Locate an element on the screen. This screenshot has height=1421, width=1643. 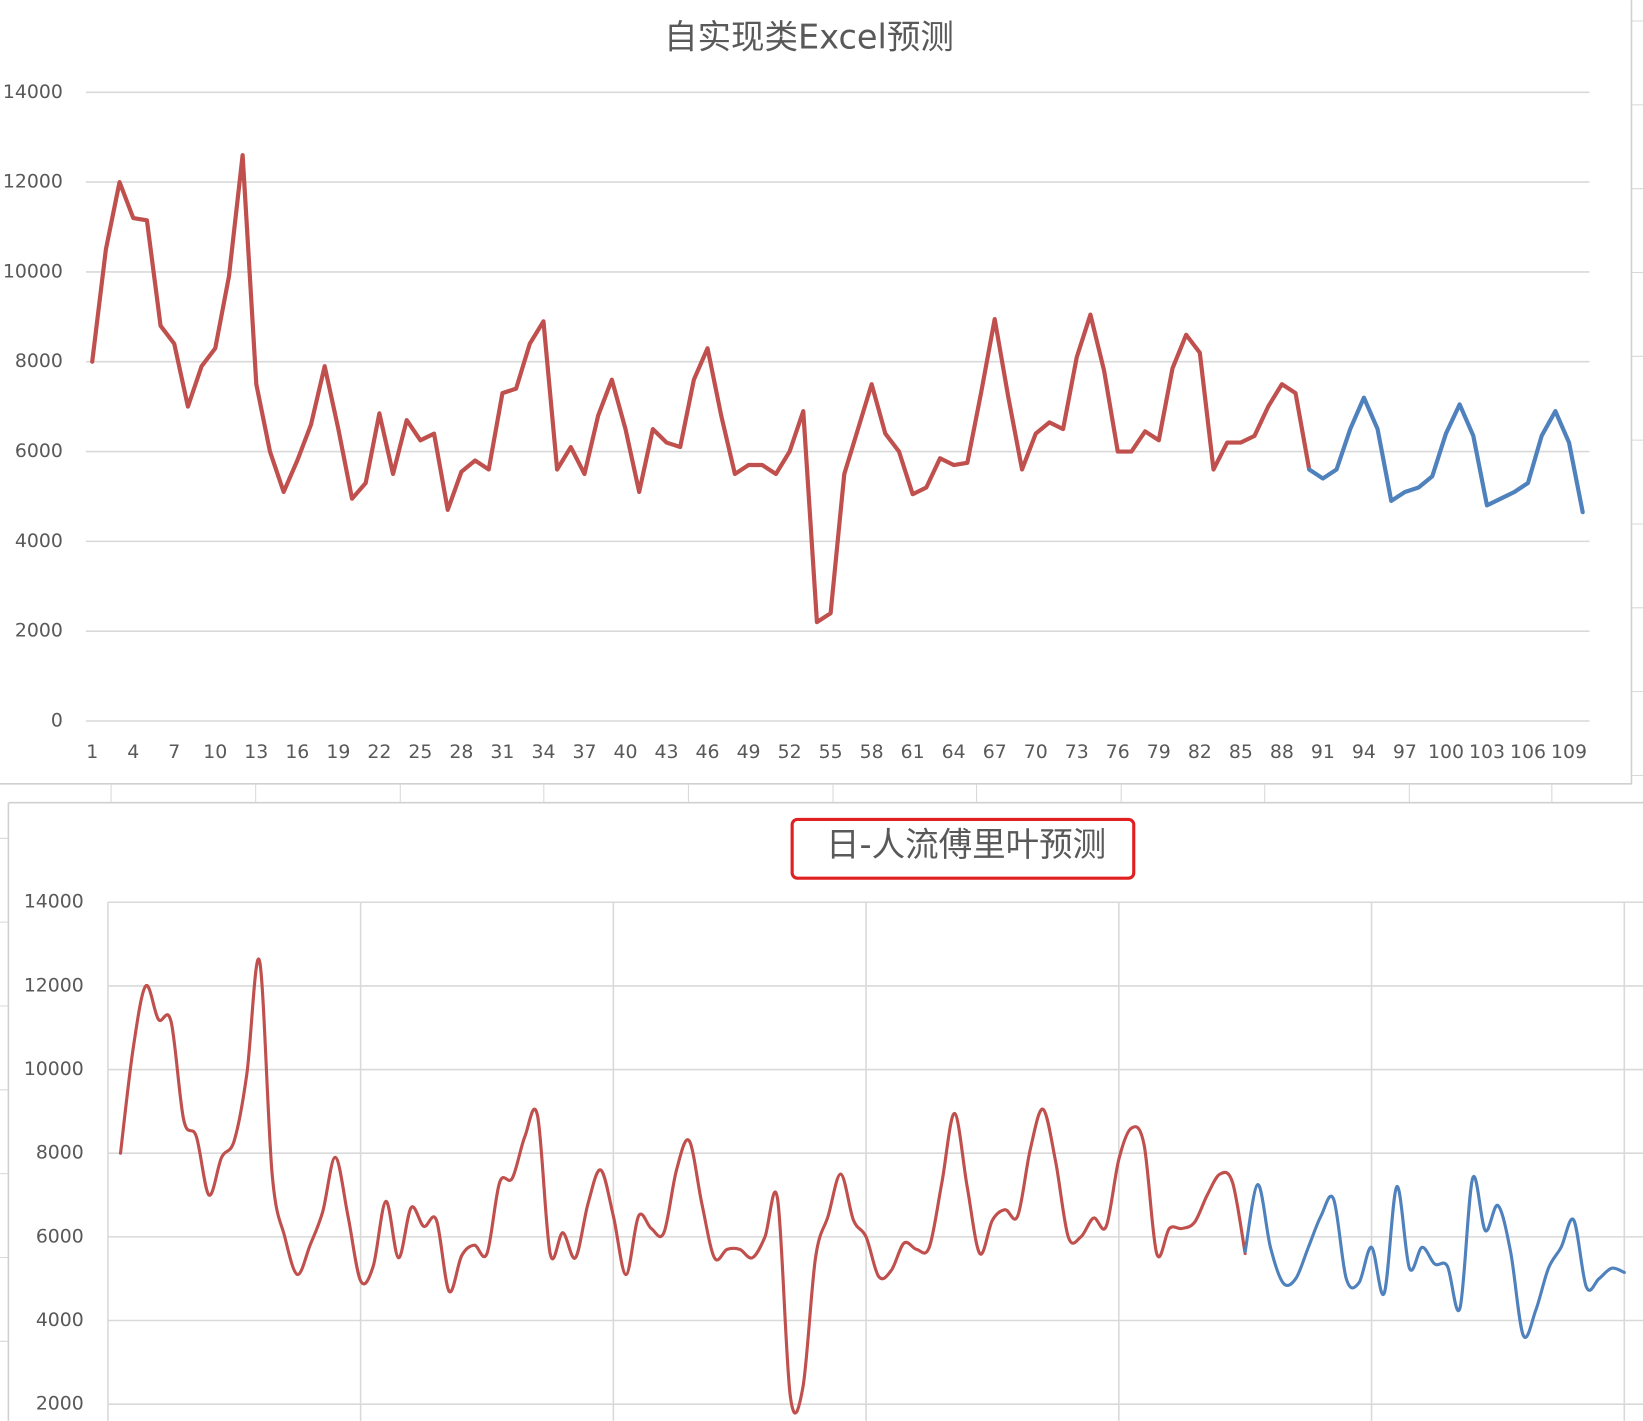
x-tick-label: 19 is located at coordinates (338, 752).